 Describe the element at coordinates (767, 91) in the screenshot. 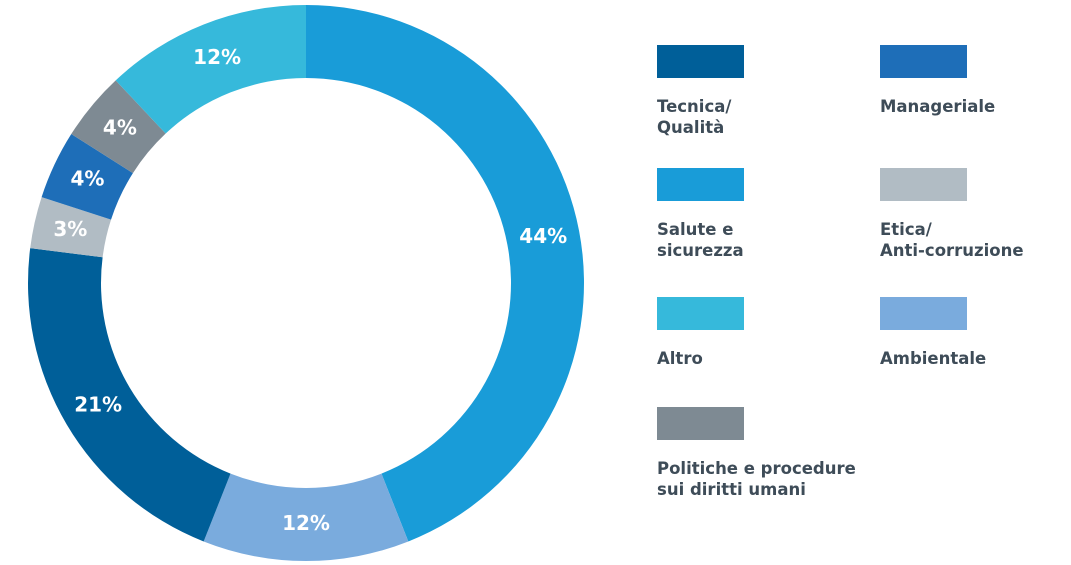

I see `legend-item: Tecnica/ Qualità` at that location.